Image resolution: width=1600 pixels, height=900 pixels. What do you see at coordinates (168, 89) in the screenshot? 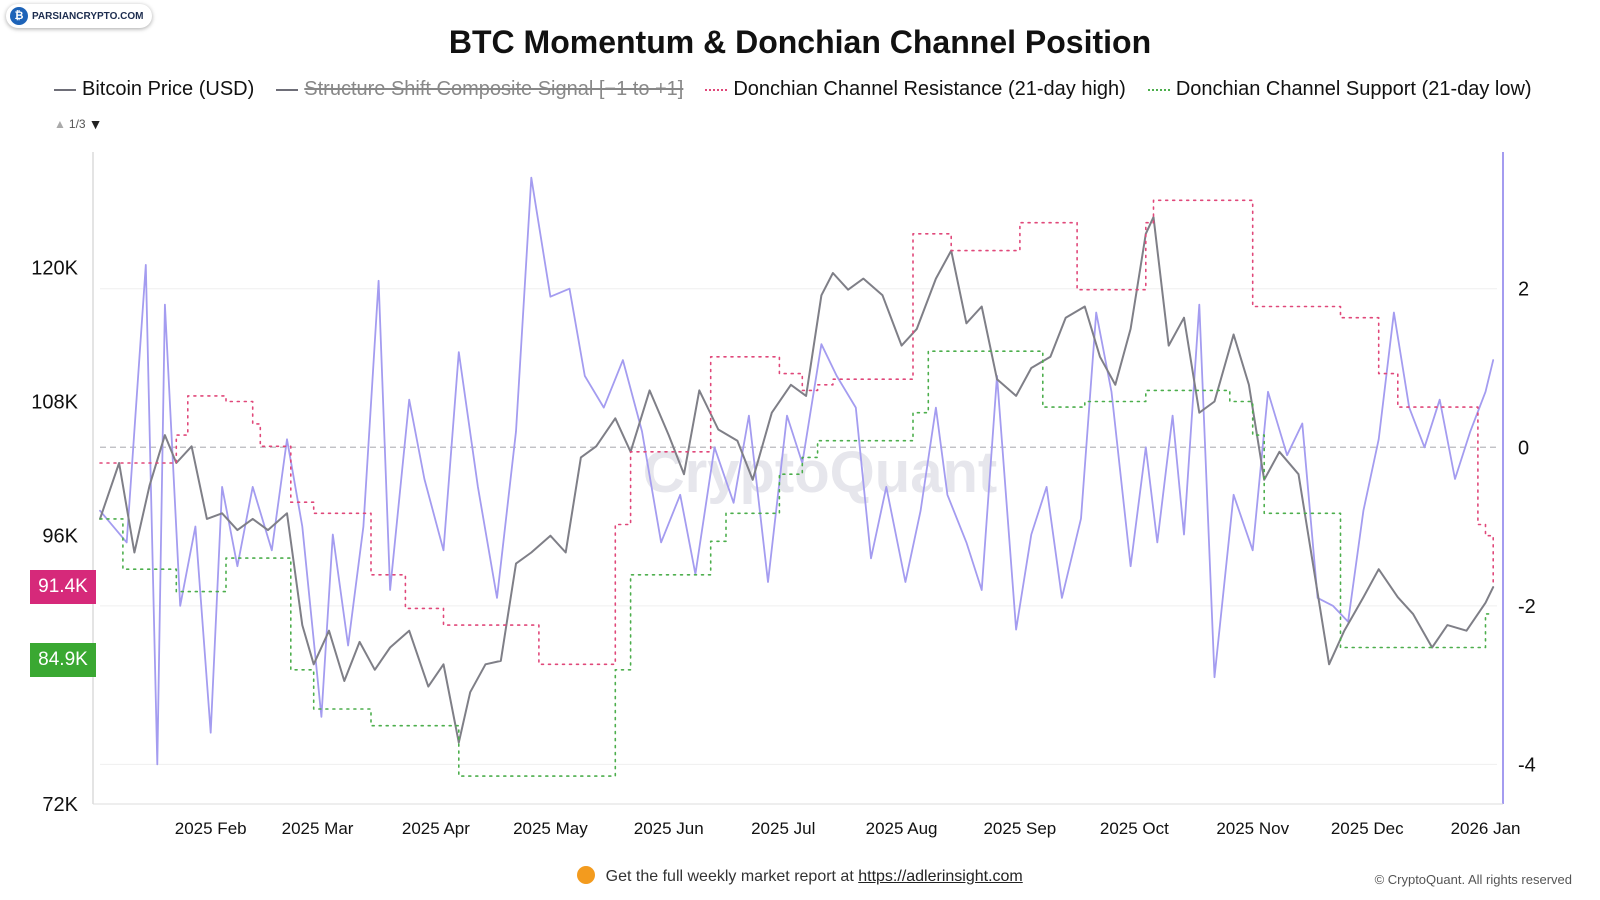
I see `legend-label-price: Bitcoin Price (USD)` at bounding box center [168, 89].